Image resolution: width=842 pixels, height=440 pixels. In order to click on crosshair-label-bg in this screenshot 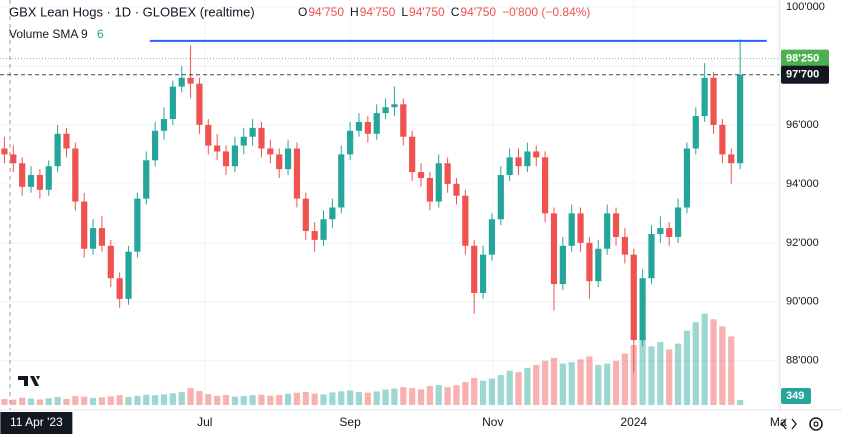, I will do `click(36, 423)`.